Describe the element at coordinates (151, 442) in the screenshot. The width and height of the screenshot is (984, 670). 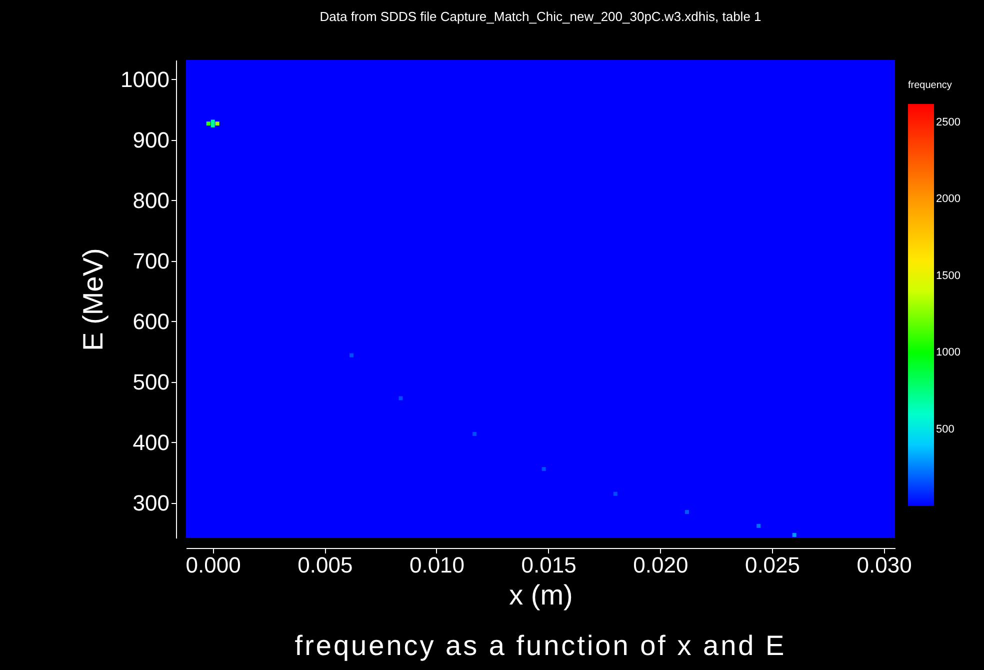
I see `y-tick-label: 400` at that location.